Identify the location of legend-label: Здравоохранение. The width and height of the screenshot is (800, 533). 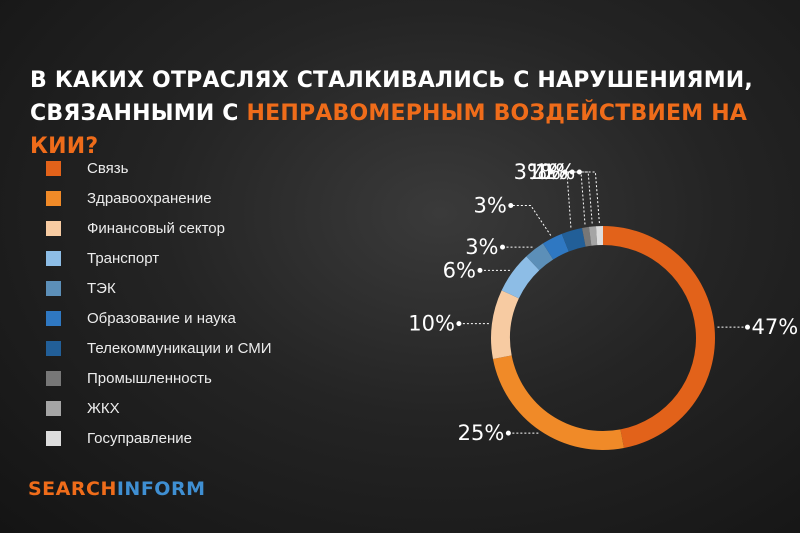
(149, 198).